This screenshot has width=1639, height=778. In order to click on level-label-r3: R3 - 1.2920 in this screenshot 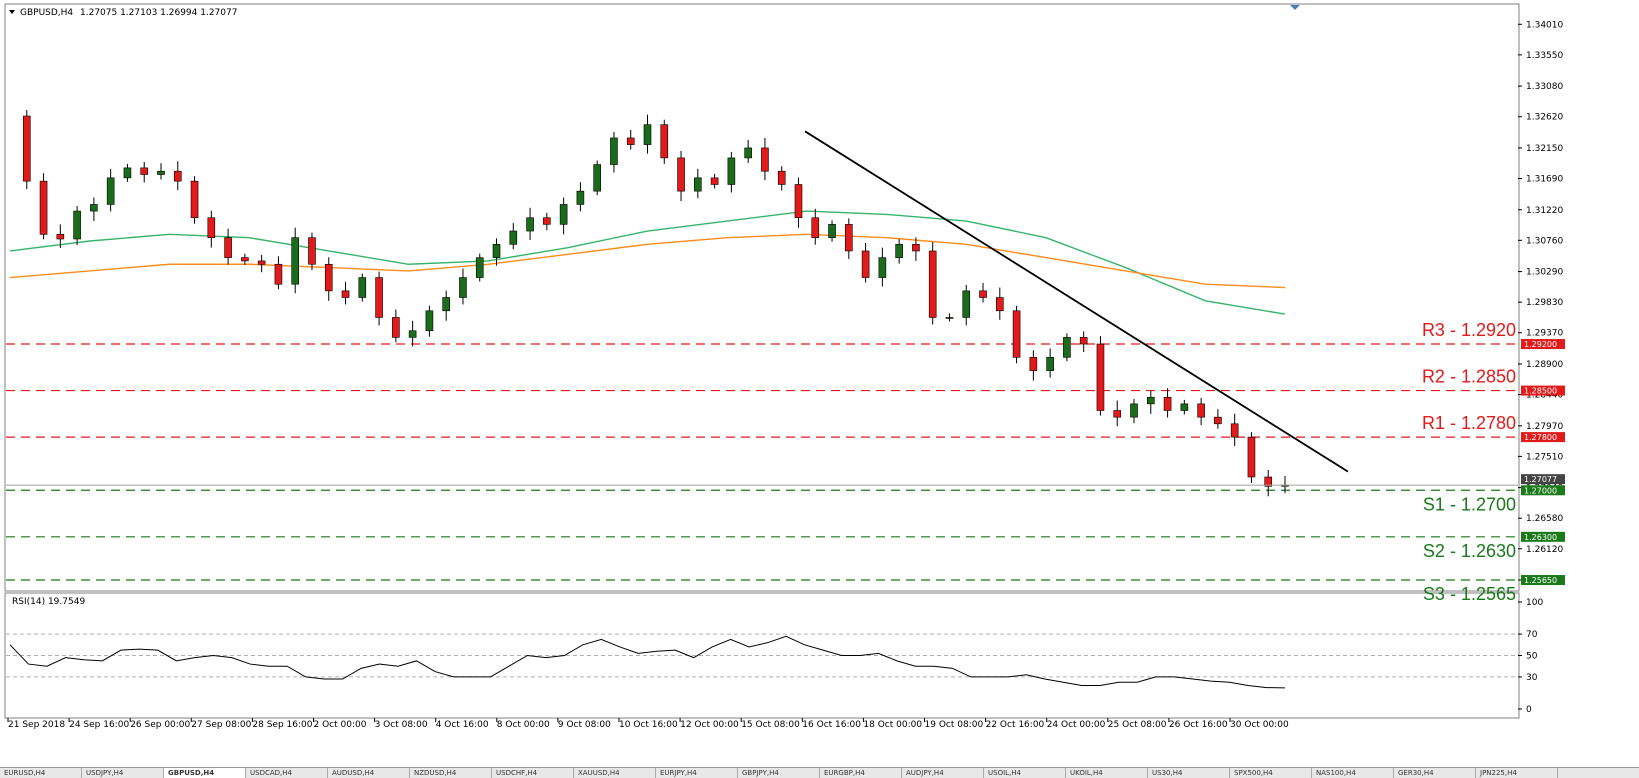, I will do `click(1469, 330)`.